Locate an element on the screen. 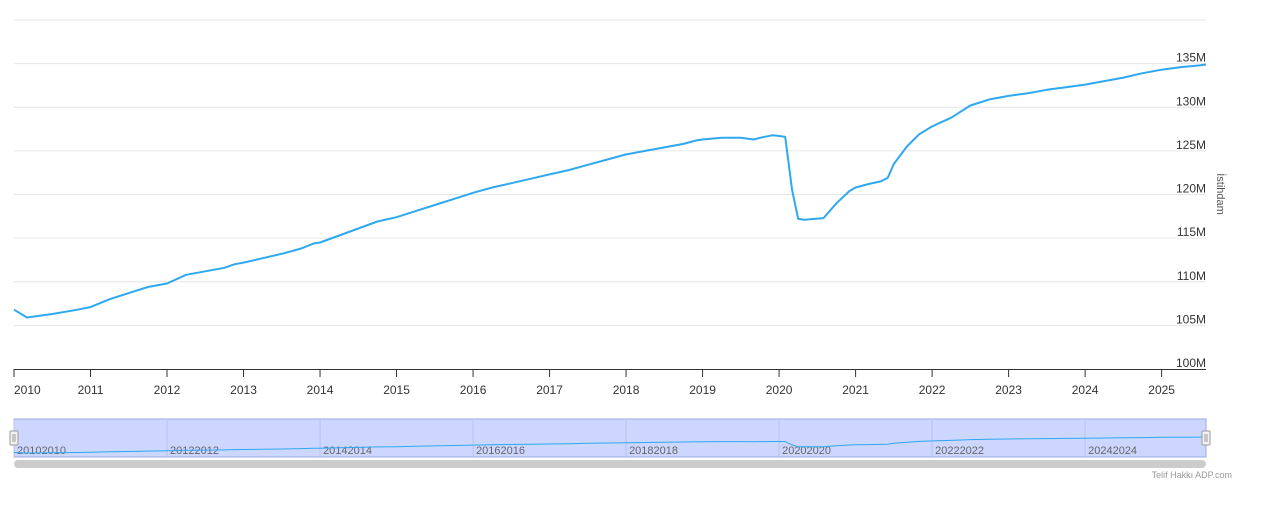 The image size is (1278, 505). y-tick-label: 105M is located at coordinates (1191, 319).